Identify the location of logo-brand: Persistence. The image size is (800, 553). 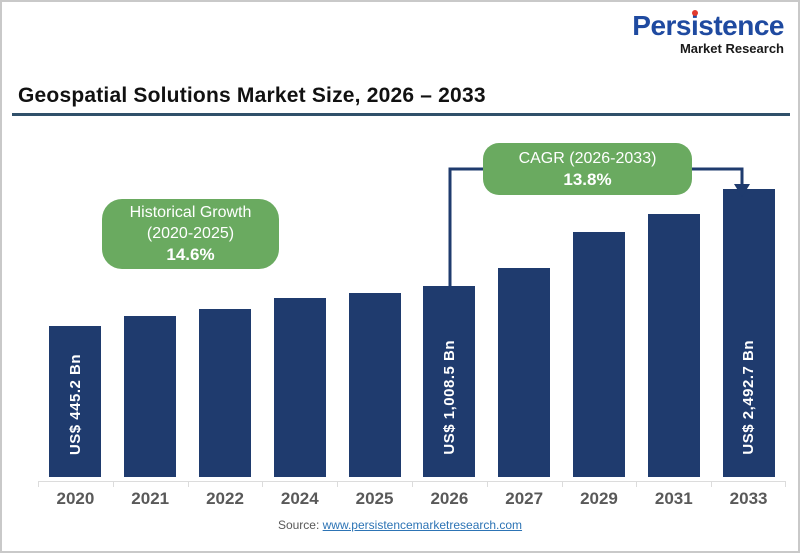
(708, 26).